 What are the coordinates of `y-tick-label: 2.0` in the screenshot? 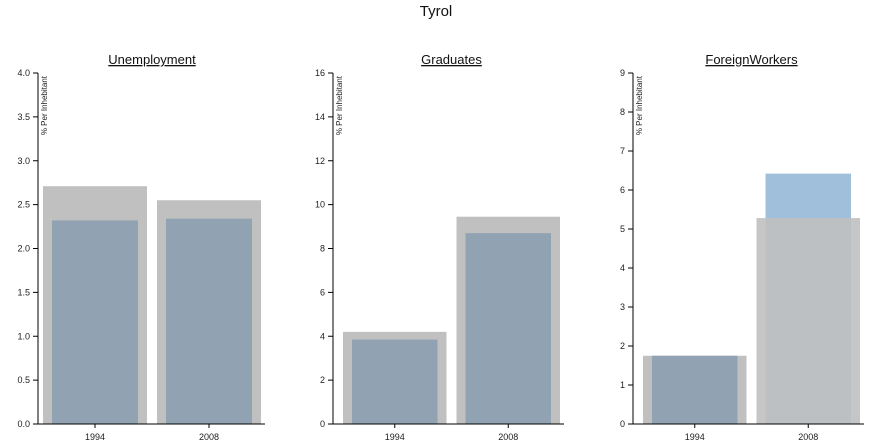 It's located at (23, 249).